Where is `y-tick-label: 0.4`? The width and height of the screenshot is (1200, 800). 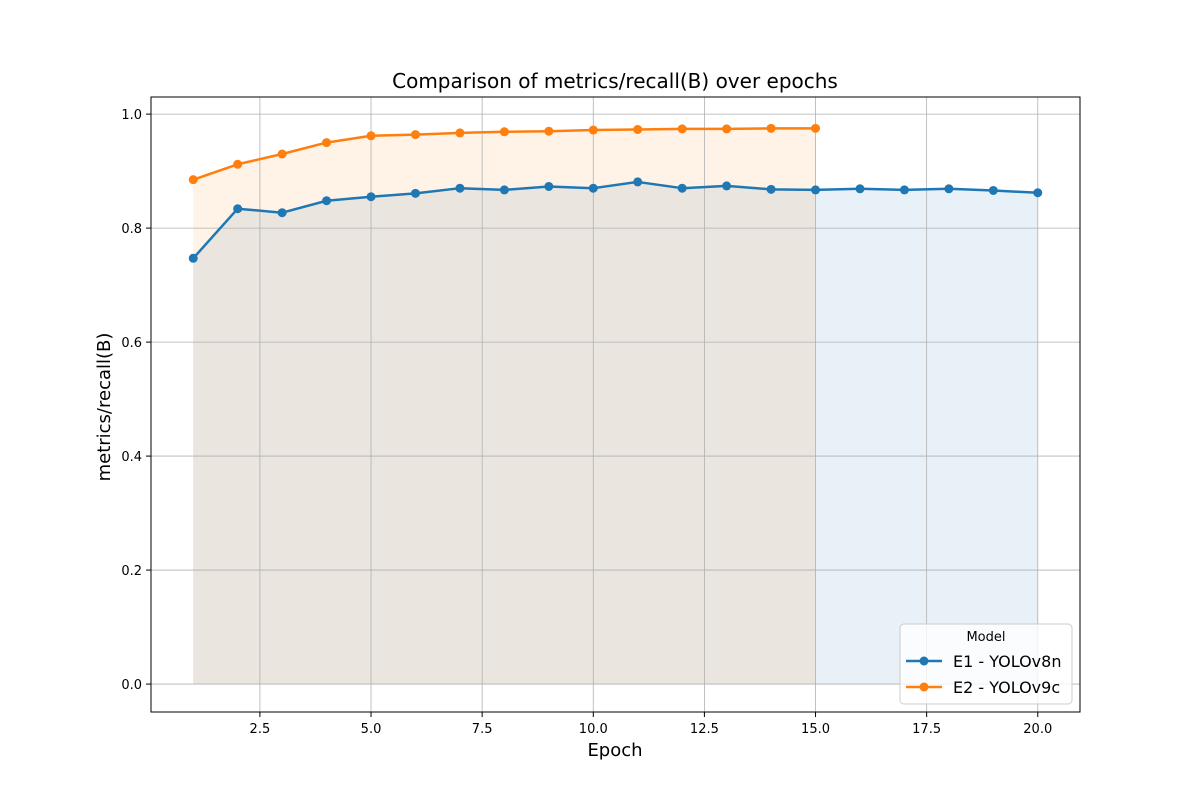
y-tick-label: 0.4 is located at coordinates (131, 457).